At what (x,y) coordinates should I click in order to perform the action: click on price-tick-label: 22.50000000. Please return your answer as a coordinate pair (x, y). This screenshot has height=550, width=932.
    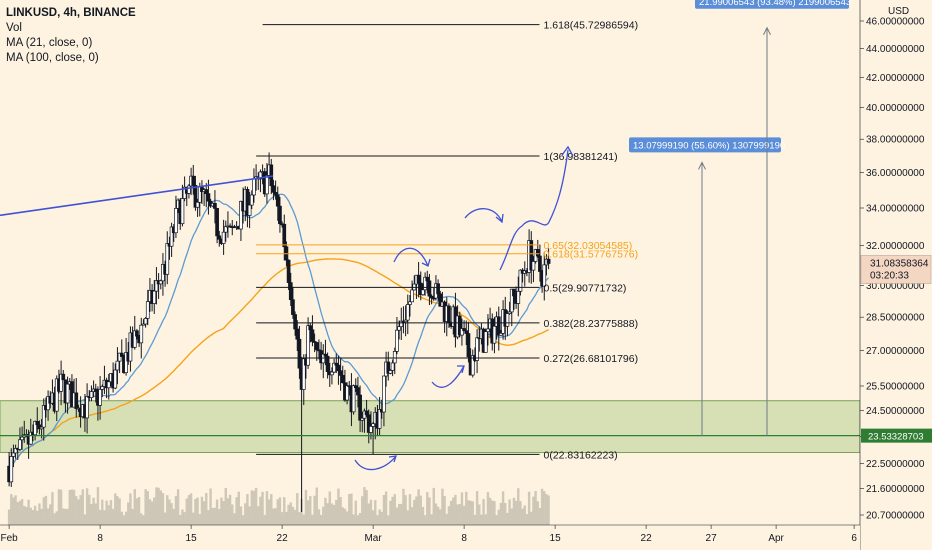
    Looking at the image, I should click on (895, 464).